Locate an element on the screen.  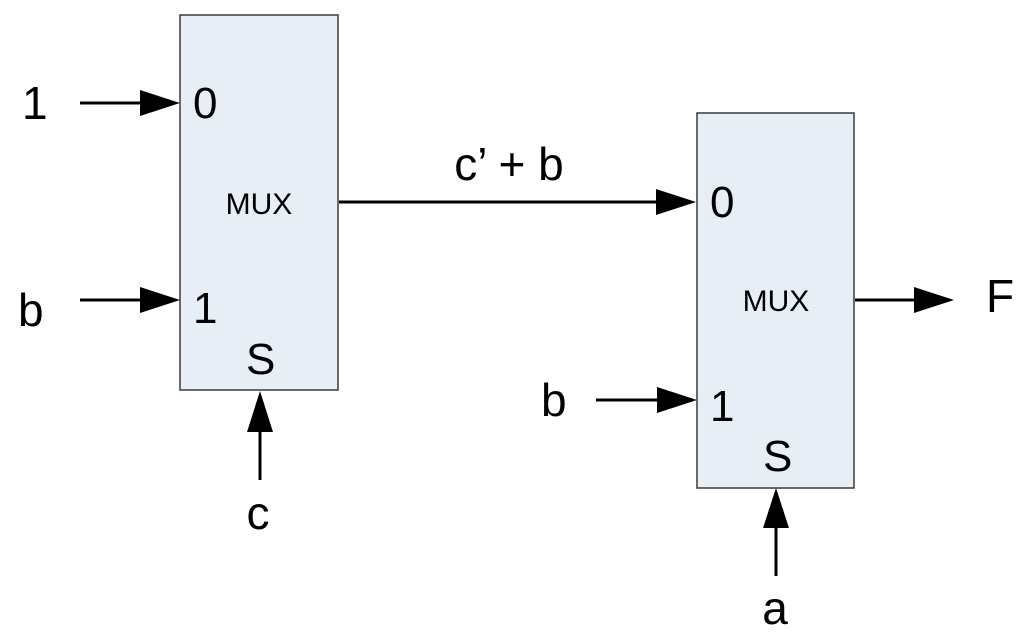
mux-1-input-1-signal: b is located at coordinates (31, 310).